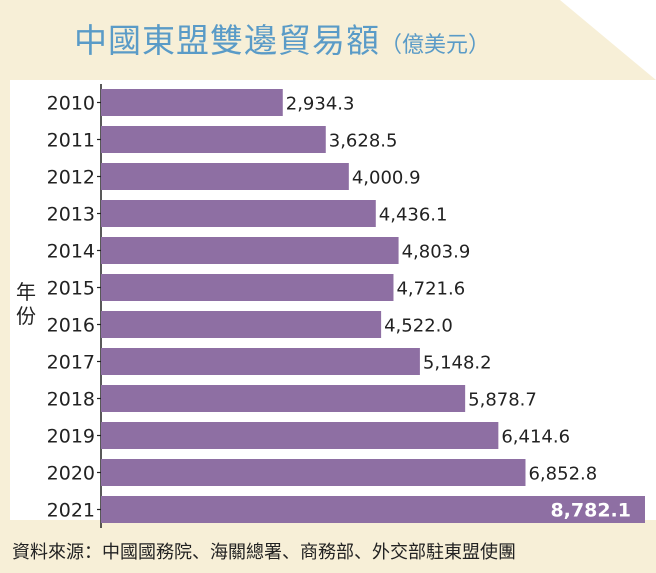 The height and width of the screenshot is (573, 656). Describe the element at coordinates (227, 40) in the screenshot. I see `title-text: 中國東盟雙邊貿易額` at that location.